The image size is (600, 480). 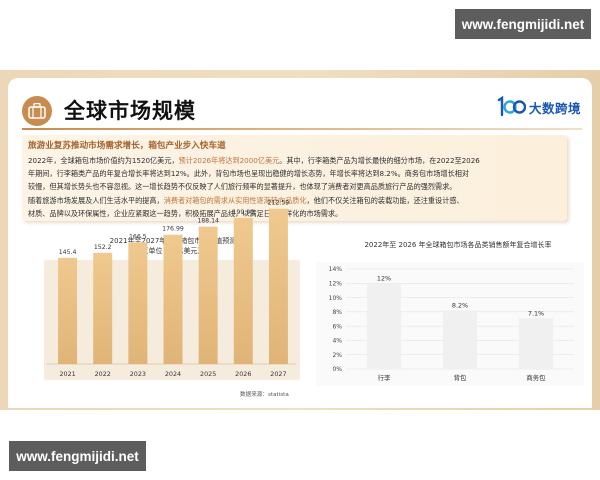 I want to click on chart2-title-block: 2022年至 2026 年全球箱包市场各品类销售额年复合增长率, so click(x=458, y=245).